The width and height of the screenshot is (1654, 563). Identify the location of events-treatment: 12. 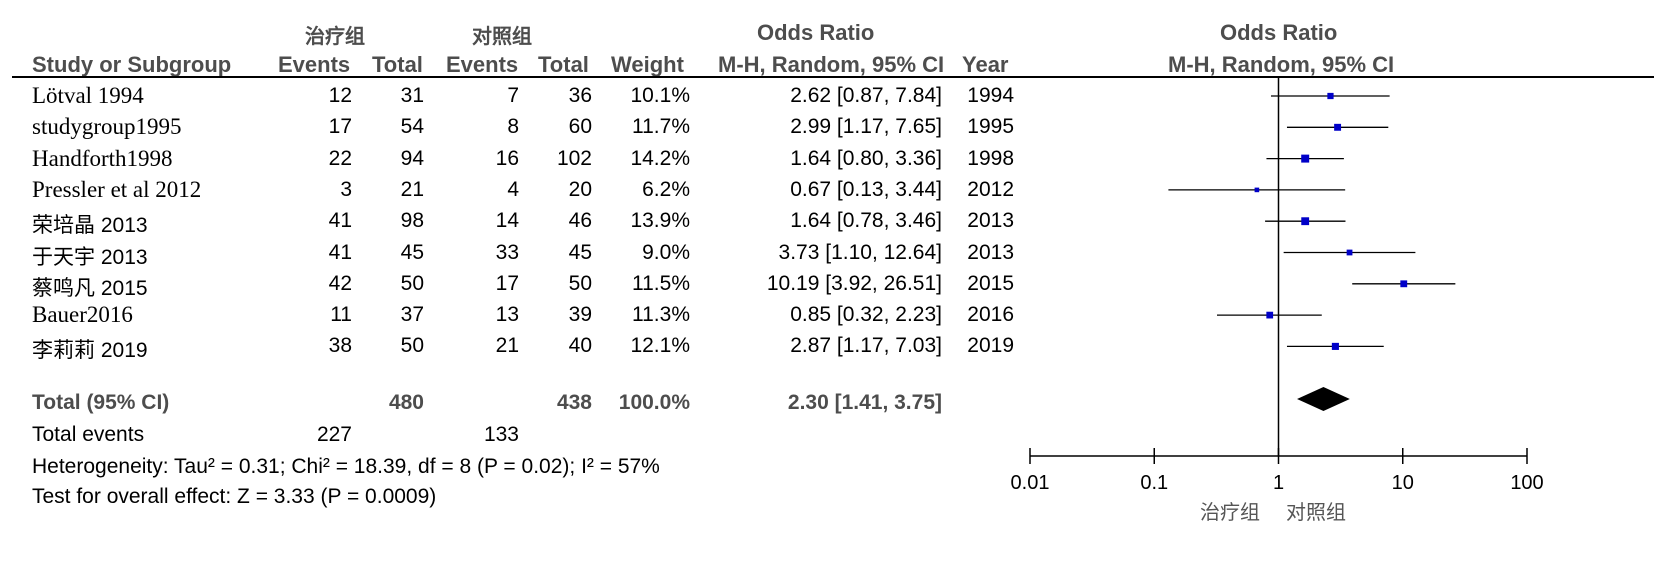
(340, 95).